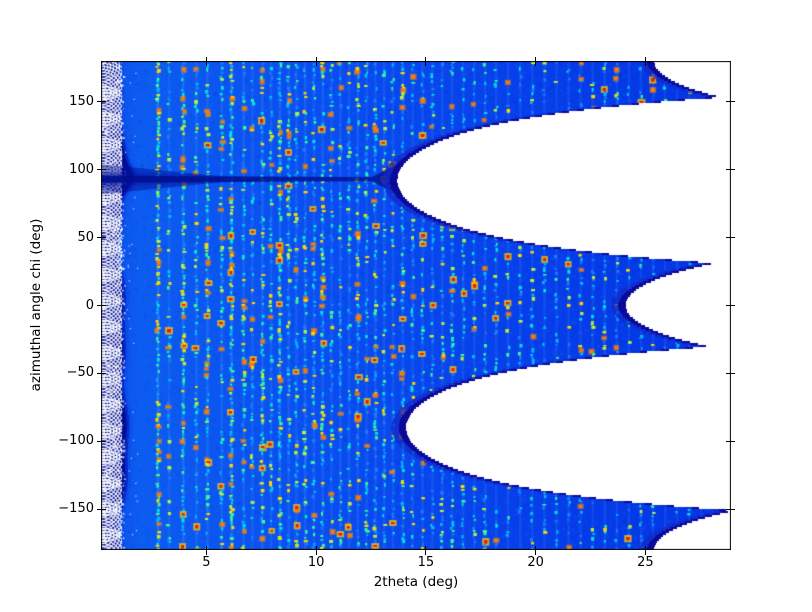  I want to click on x-tick-label: 15, so click(426, 562).